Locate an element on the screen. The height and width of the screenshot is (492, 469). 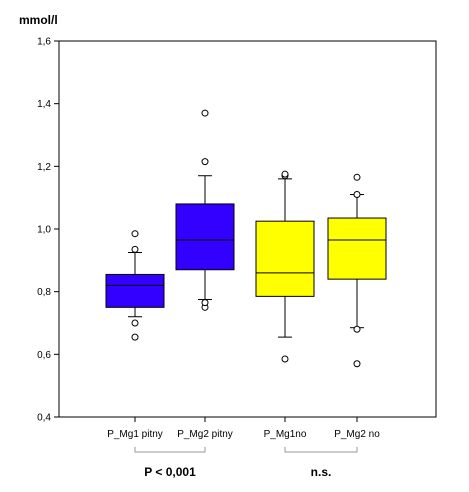
y-axis: 1,6 1,4 1,2 1,0 0,8 0,6 0,4 is located at coordinates (48, 230).